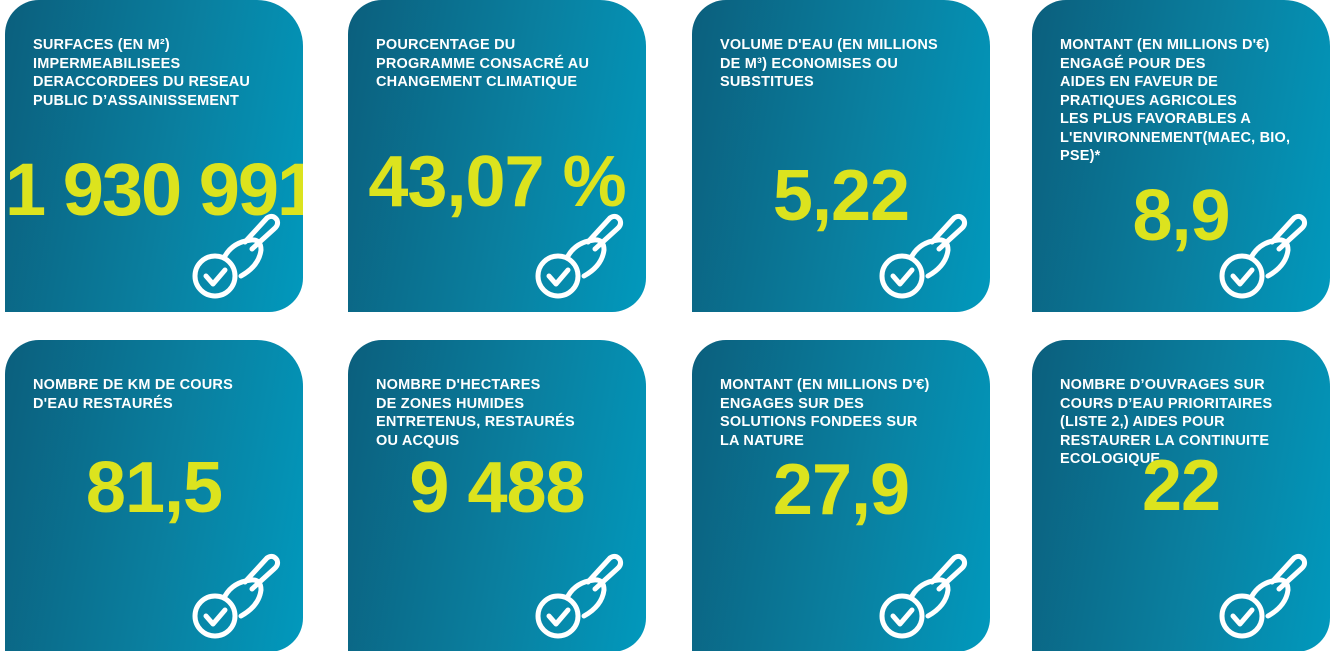 This screenshot has height=651, width=1331. What do you see at coordinates (142, 82) in the screenshot?
I see `label-line: DERACCORDEES DU RESEAU` at bounding box center [142, 82].